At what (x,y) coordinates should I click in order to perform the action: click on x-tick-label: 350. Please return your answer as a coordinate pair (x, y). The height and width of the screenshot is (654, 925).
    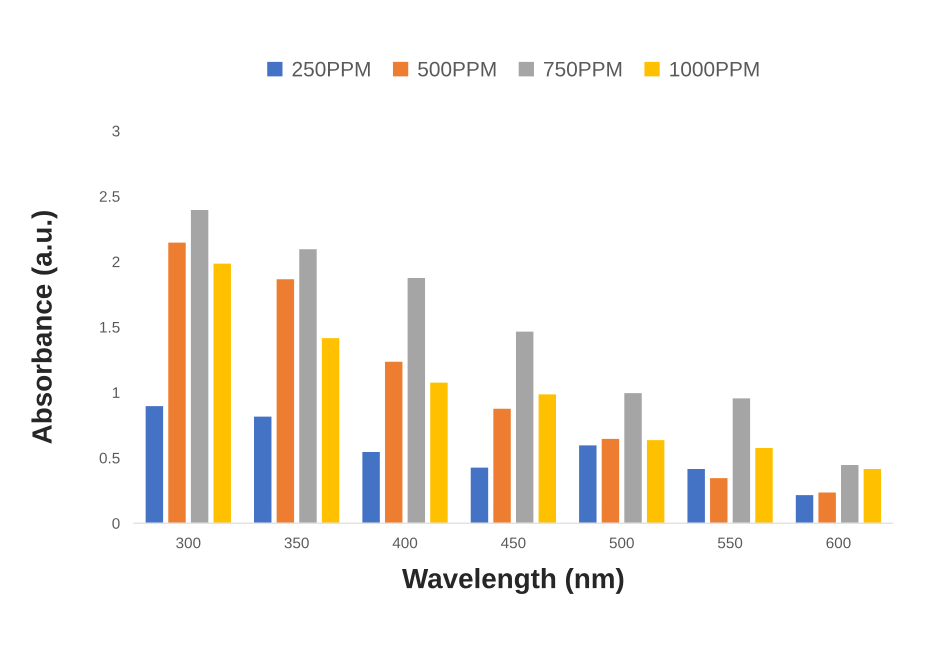
    Looking at the image, I should click on (296, 542).